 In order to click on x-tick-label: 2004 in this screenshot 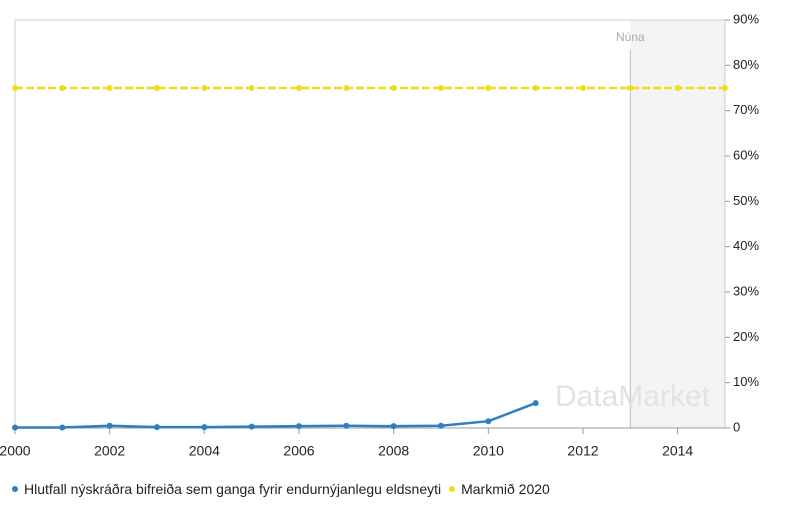, I will do `click(204, 451)`.